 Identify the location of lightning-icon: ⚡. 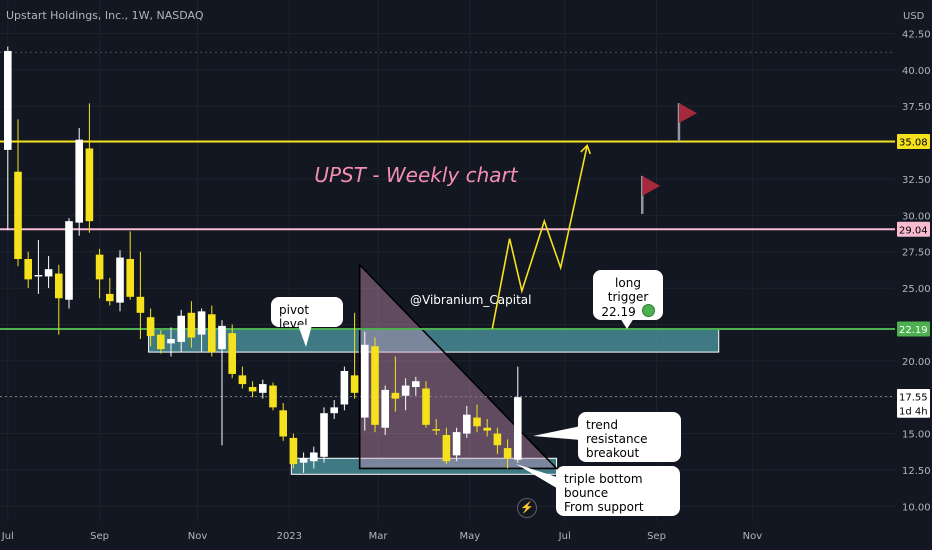
(527, 508).